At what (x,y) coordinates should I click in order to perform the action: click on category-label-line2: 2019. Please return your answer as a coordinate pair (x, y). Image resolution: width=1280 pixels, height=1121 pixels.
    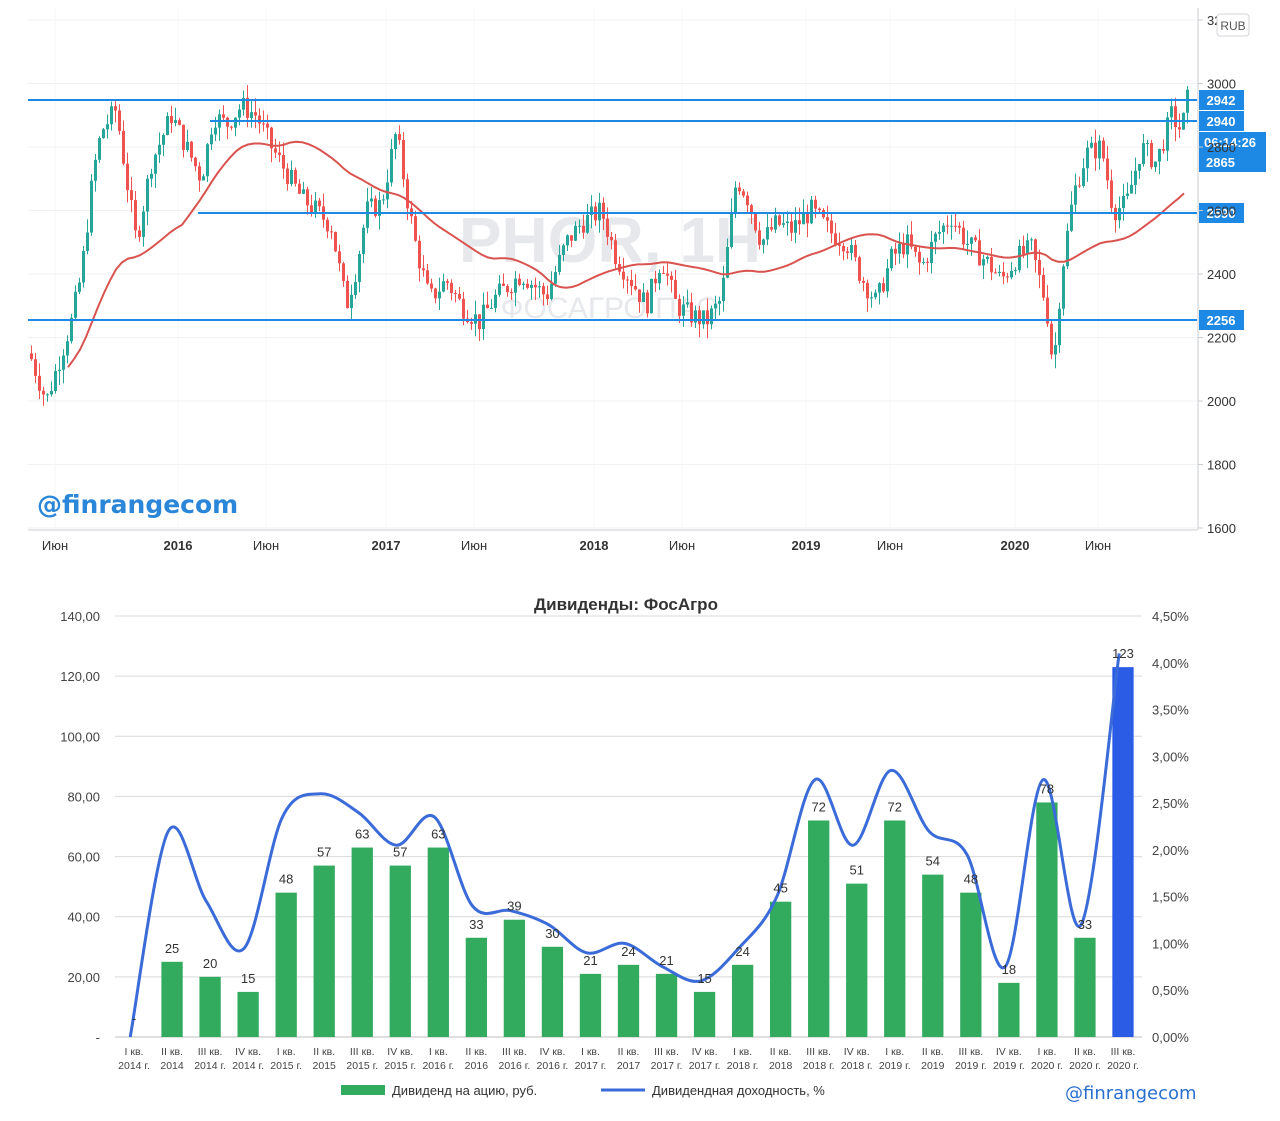
    Looking at the image, I should click on (933, 1066).